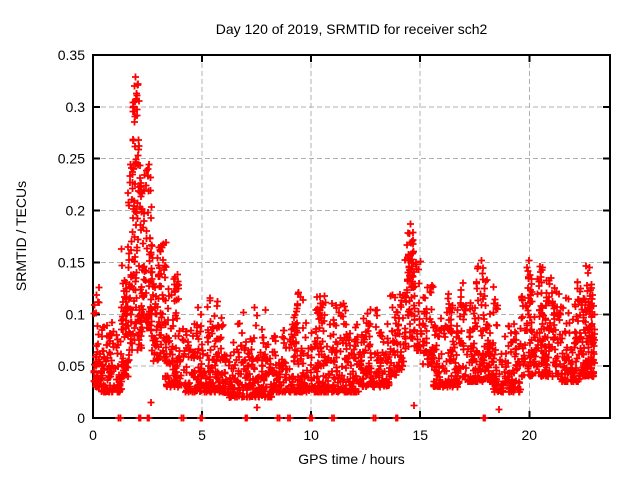 The width and height of the screenshot is (640, 480). Describe the element at coordinates (420, 435) in the screenshot. I see `x-tick-label: 15` at that location.